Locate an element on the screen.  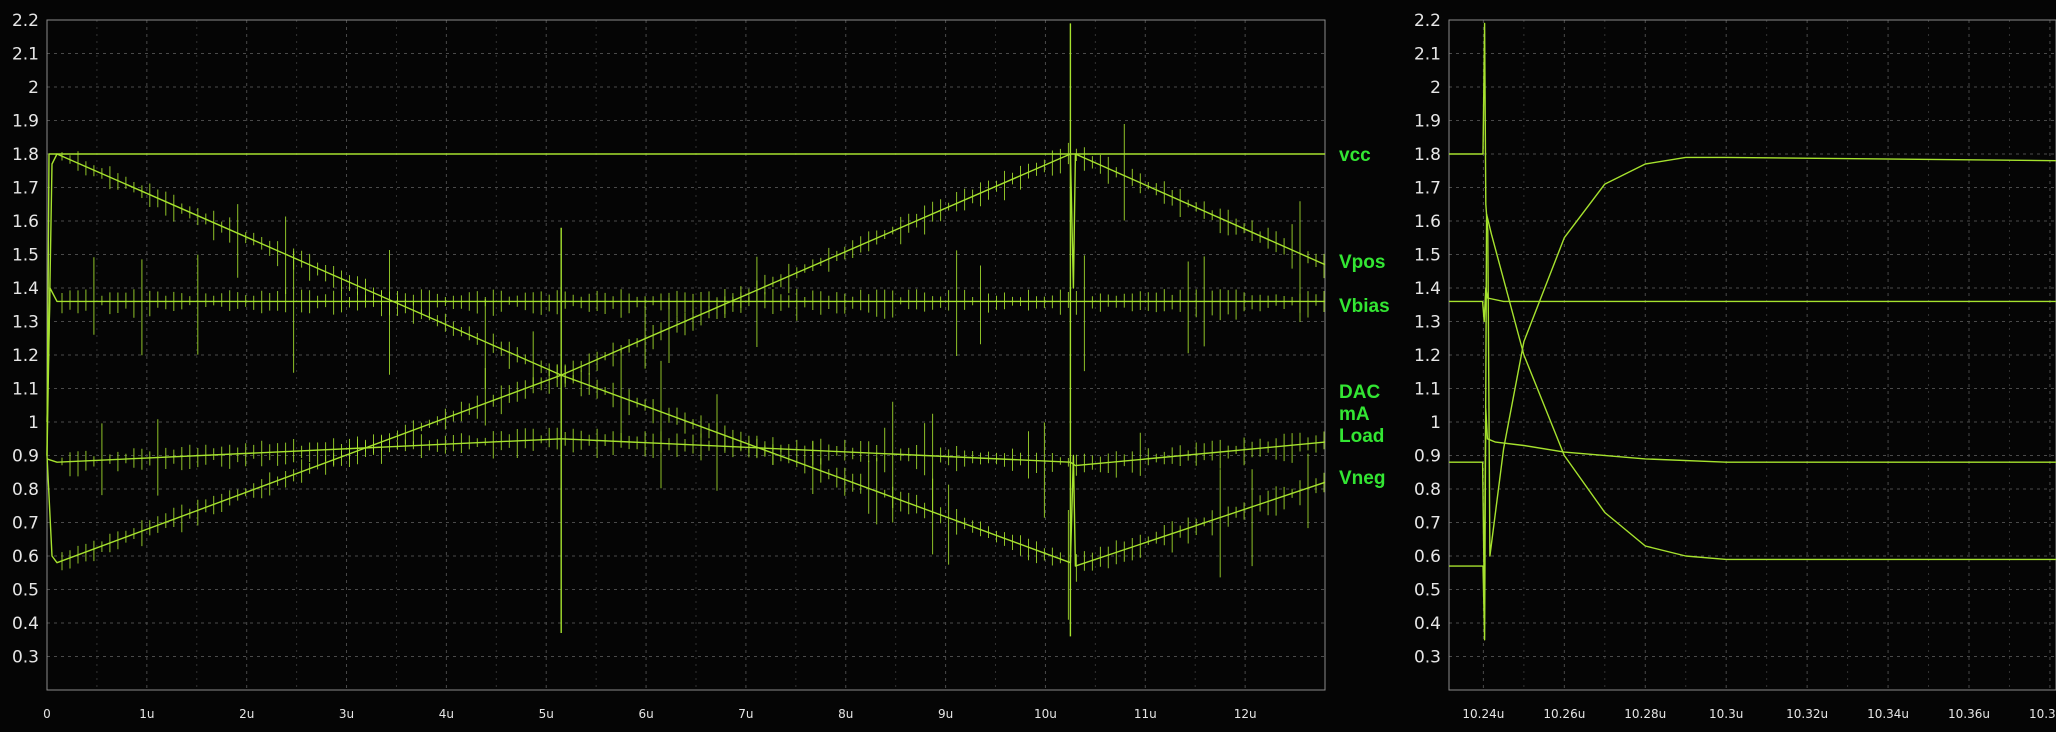
label-vpos: Vpos is located at coordinates (1362, 262).